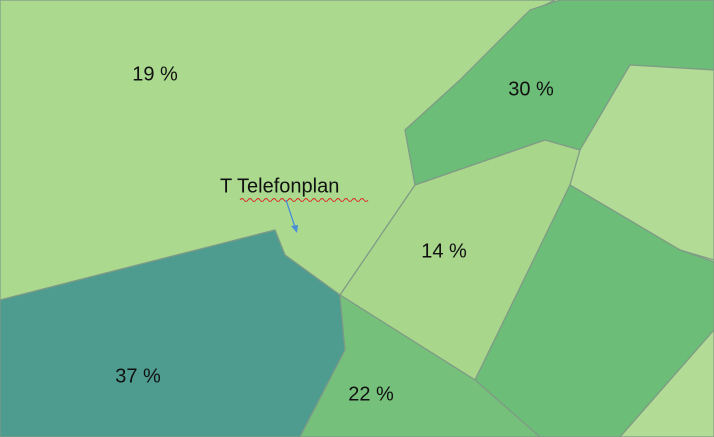  I want to click on region-label: 14 %, so click(444, 251).